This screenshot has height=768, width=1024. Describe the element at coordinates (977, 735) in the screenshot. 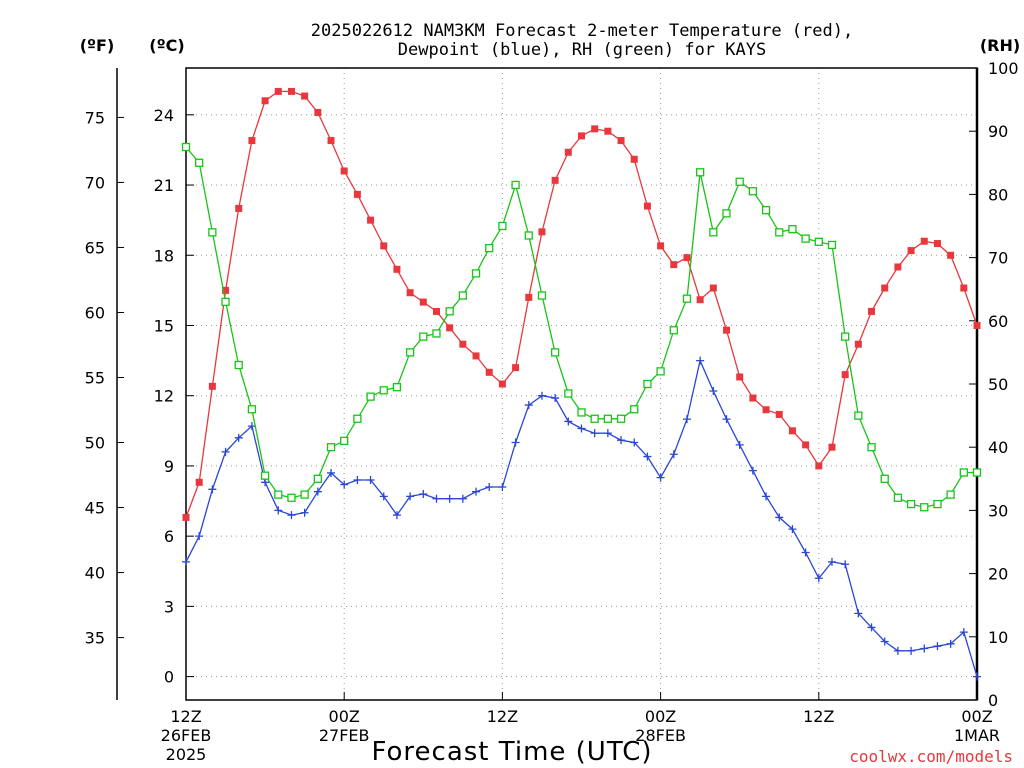

I see `x-tick-label: 1MAR` at that location.